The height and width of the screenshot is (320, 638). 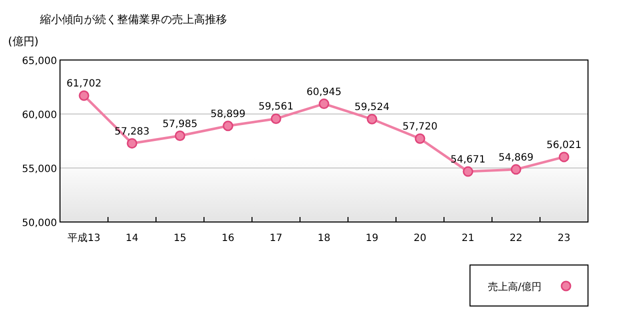 What do you see at coordinates (39, 169) in the screenshot?
I see `y-tick-label: 55,000` at bounding box center [39, 169].